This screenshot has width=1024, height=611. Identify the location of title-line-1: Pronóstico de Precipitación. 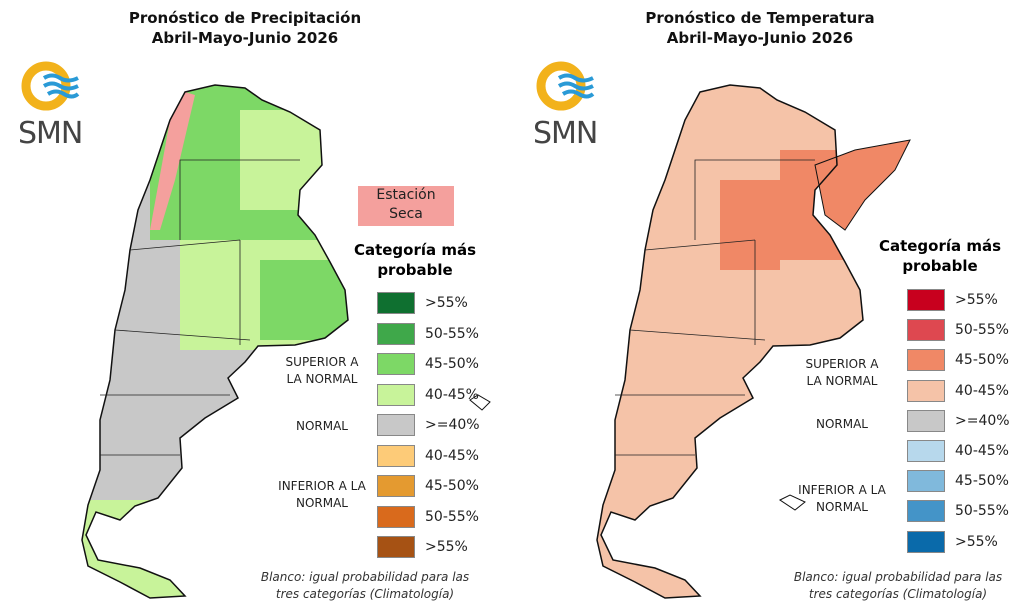
(245, 18).